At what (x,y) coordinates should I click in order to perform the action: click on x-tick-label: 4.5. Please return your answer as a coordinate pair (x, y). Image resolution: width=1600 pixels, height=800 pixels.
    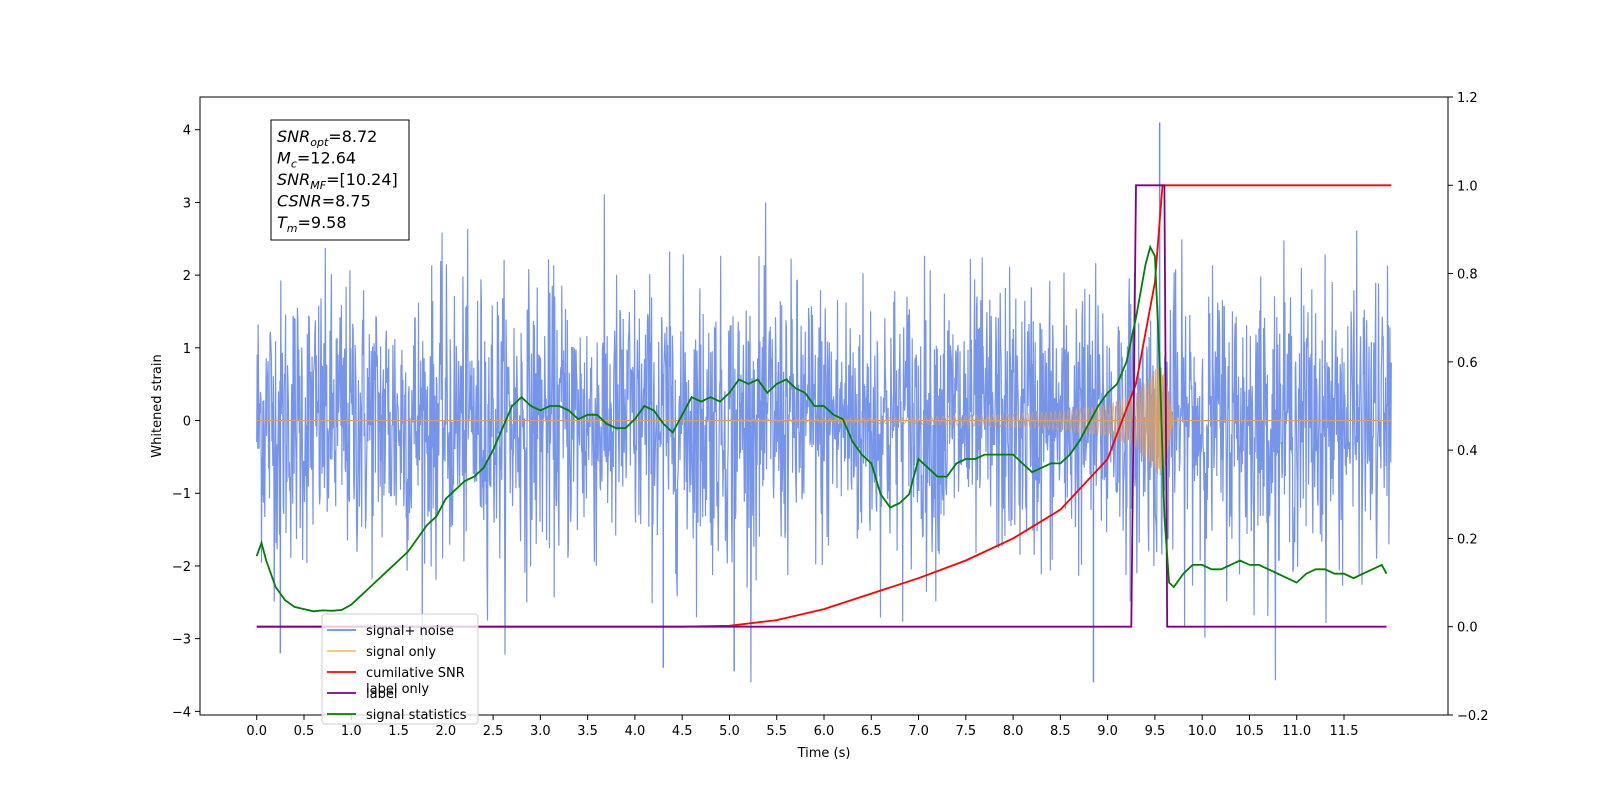
    Looking at the image, I should click on (682, 731).